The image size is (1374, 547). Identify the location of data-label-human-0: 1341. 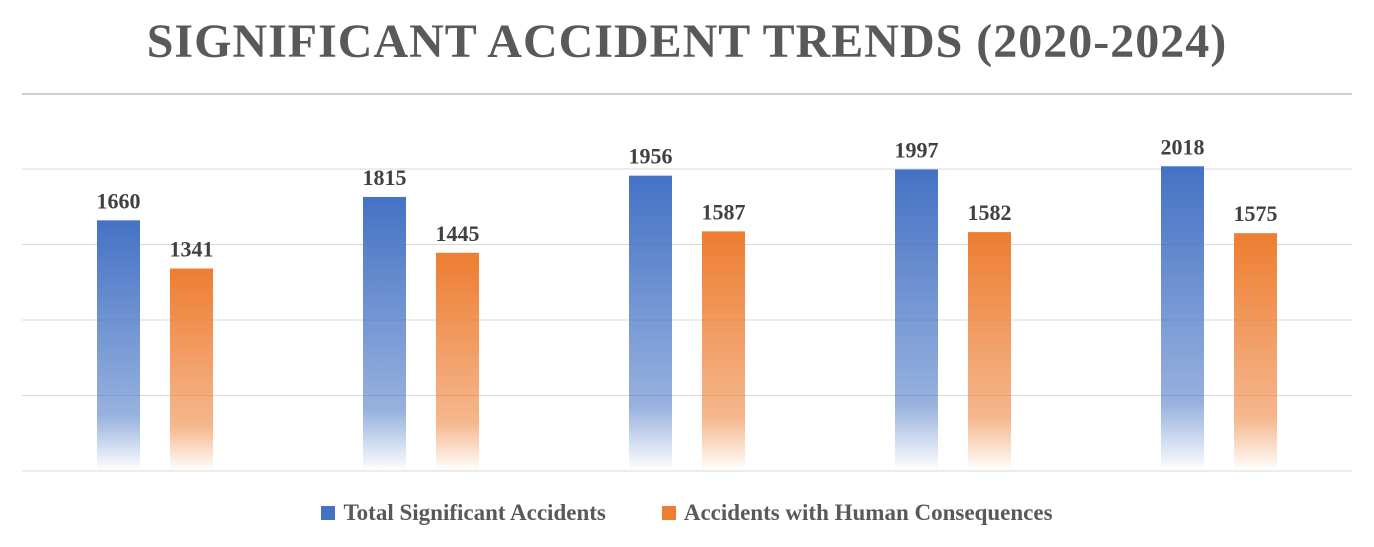
(192, 249).